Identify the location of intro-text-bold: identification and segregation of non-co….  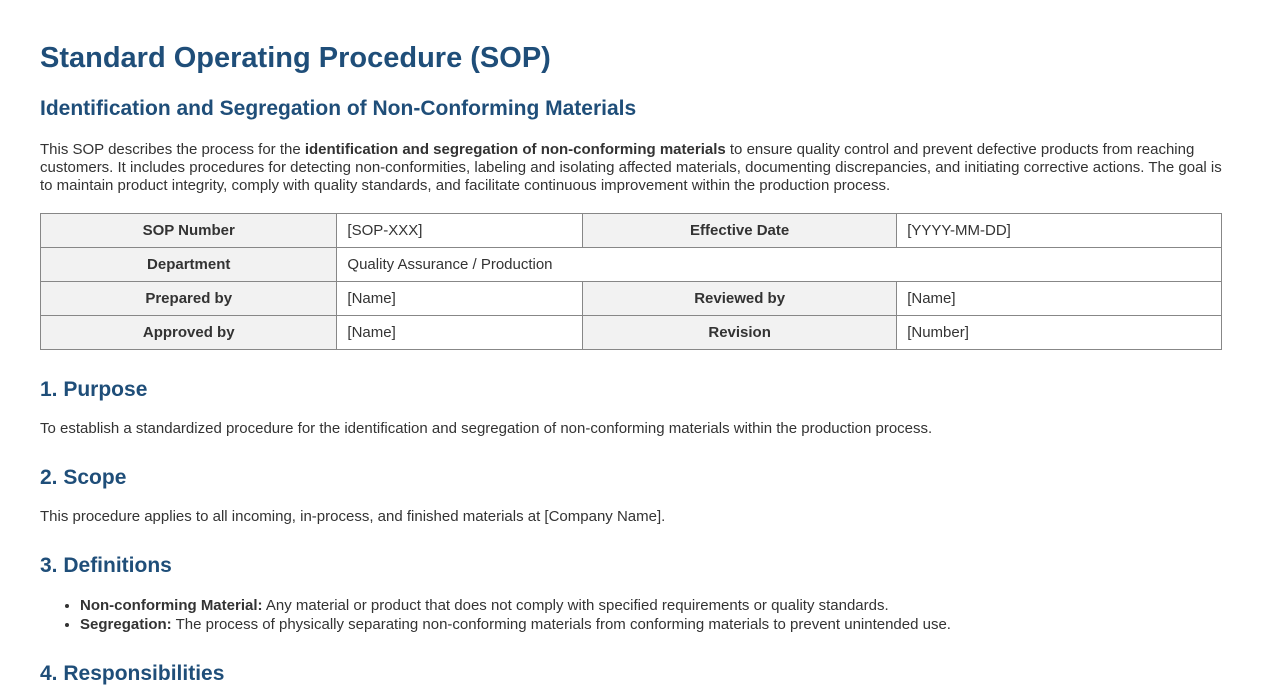
(515, 149).